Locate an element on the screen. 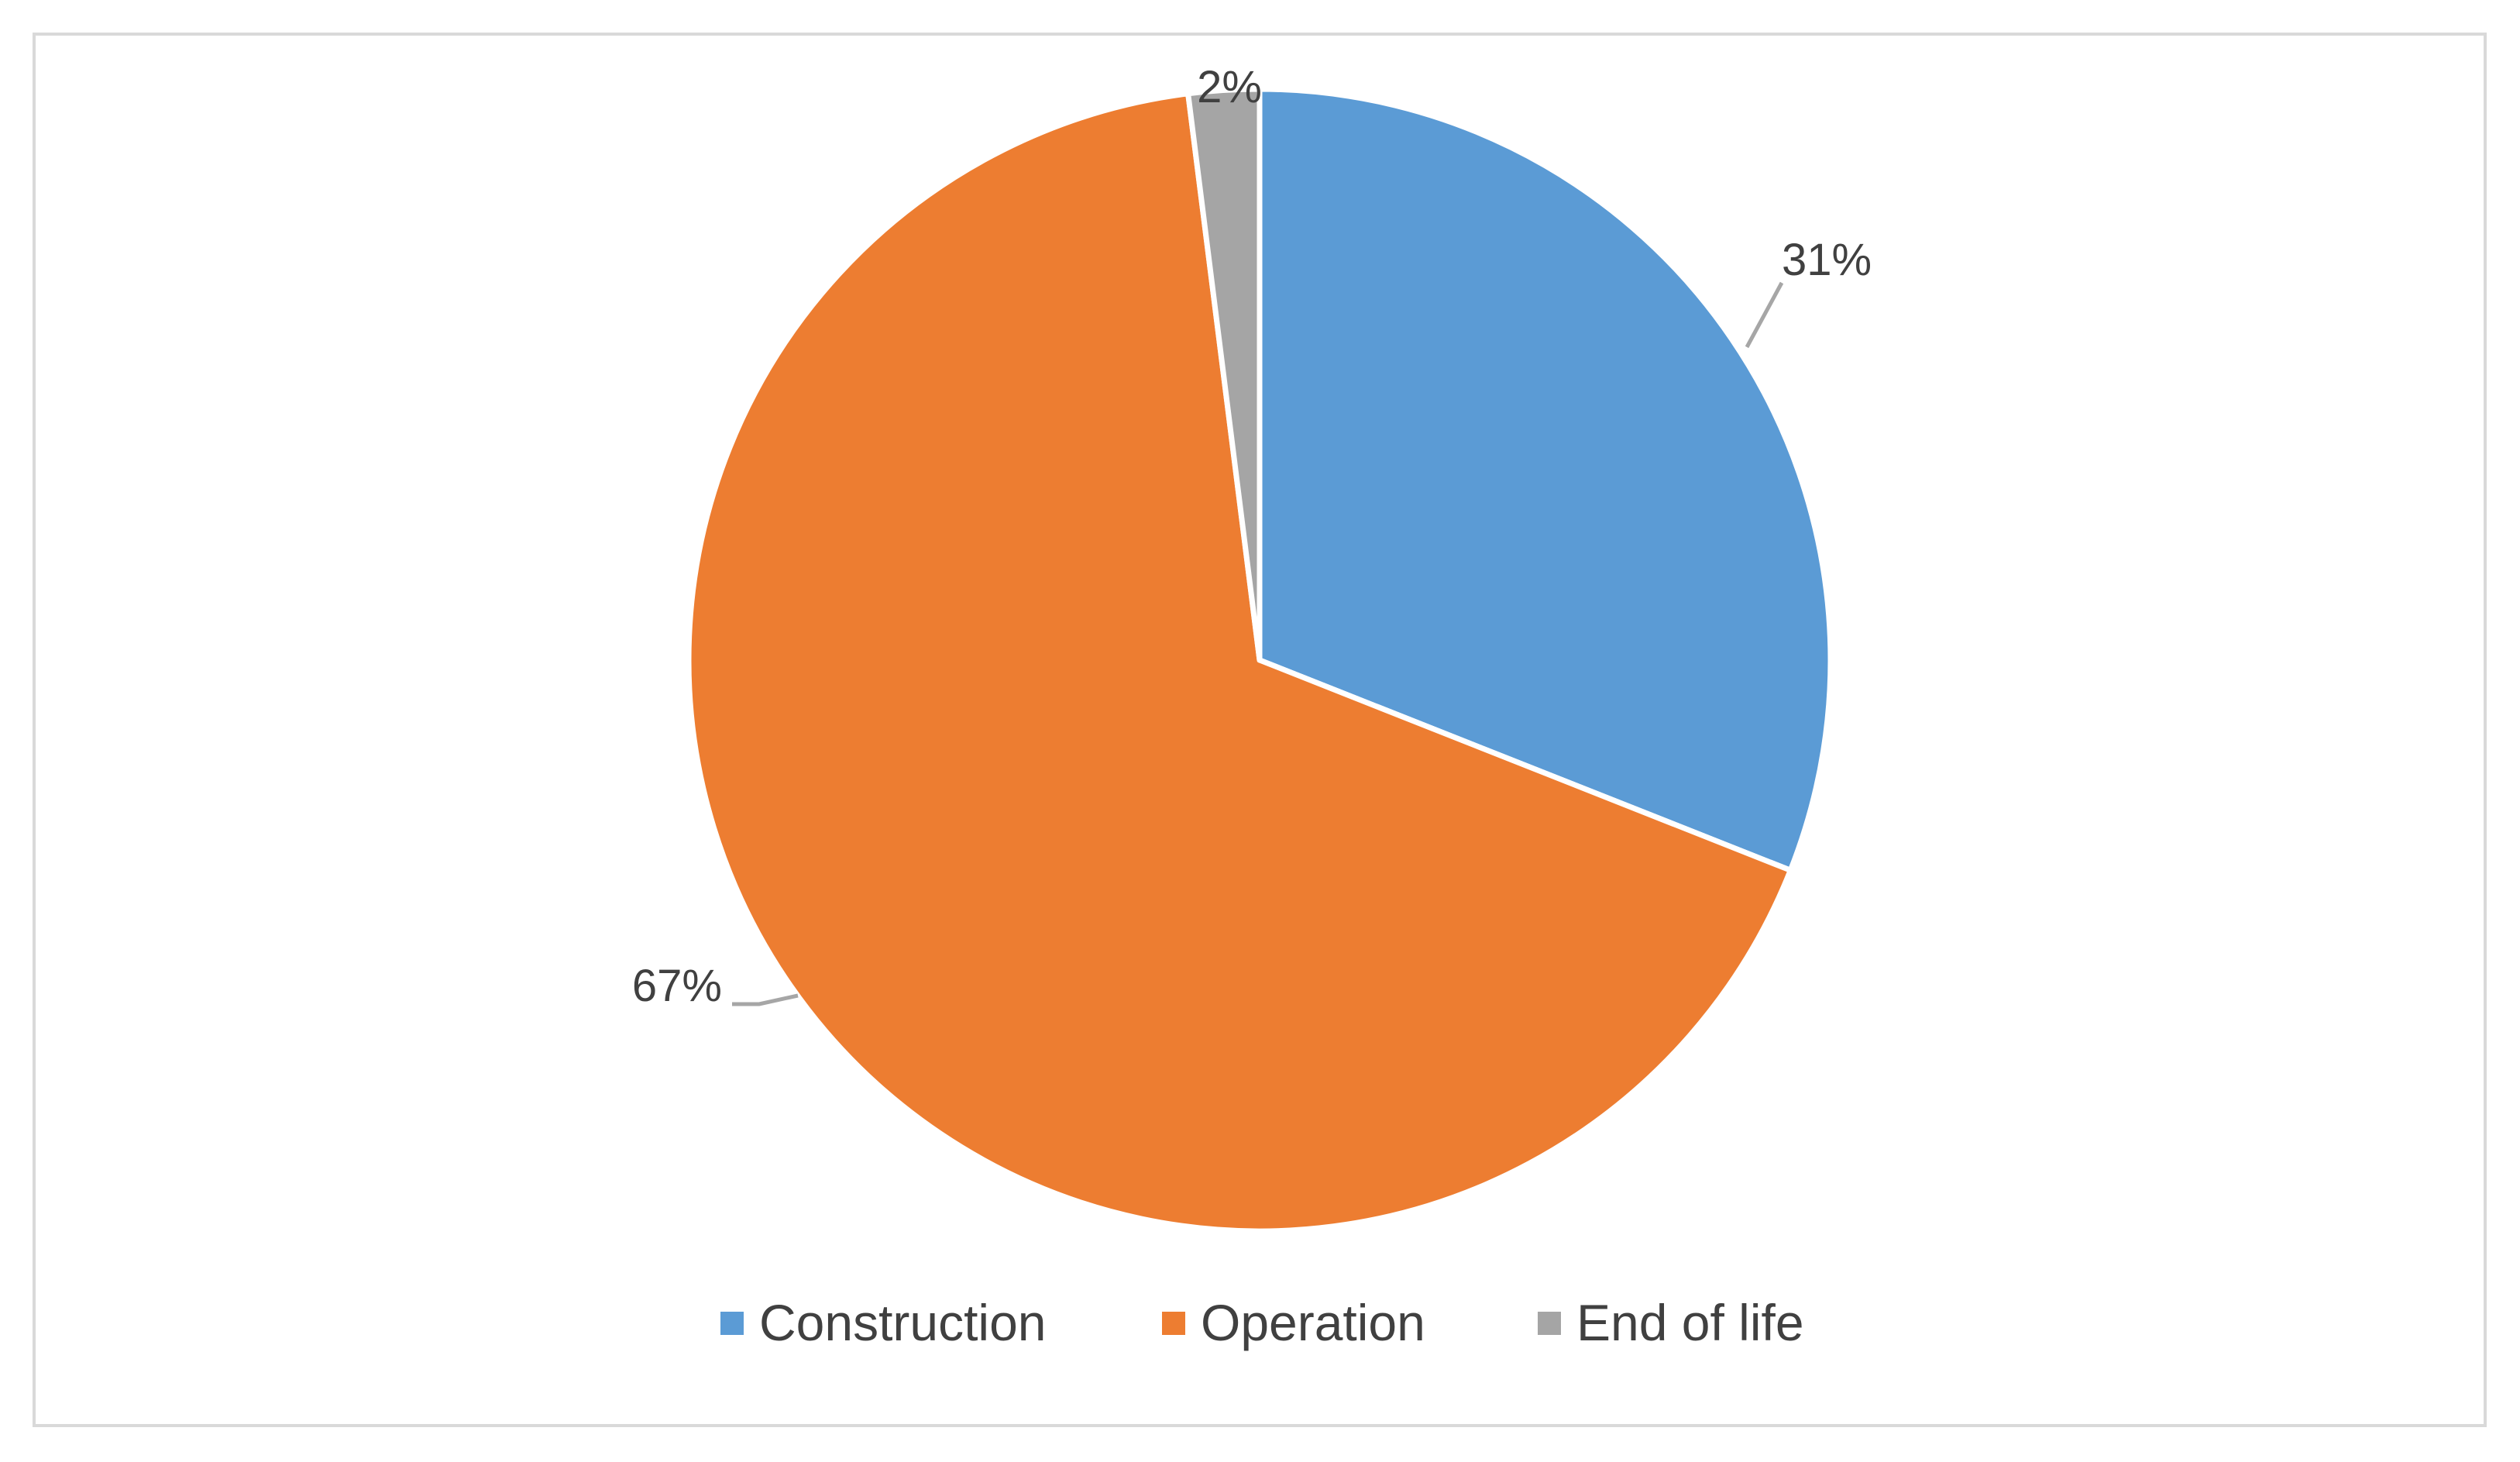  legend-swatch-operation is located at coordinates (1173, 1323).